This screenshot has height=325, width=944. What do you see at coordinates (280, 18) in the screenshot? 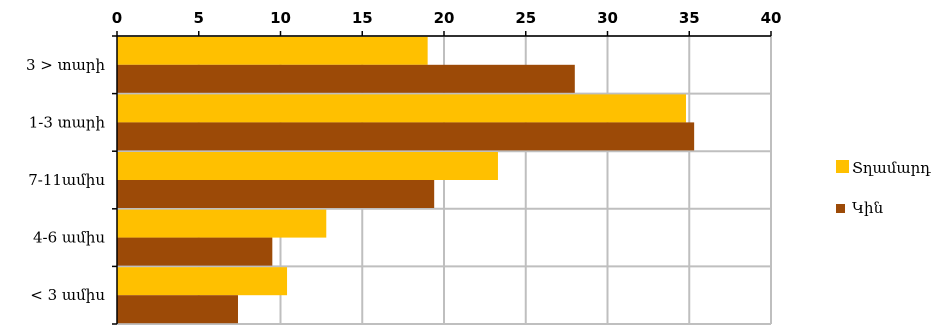
I see `x-tick-label: 10` at bounding box center [280, 18].